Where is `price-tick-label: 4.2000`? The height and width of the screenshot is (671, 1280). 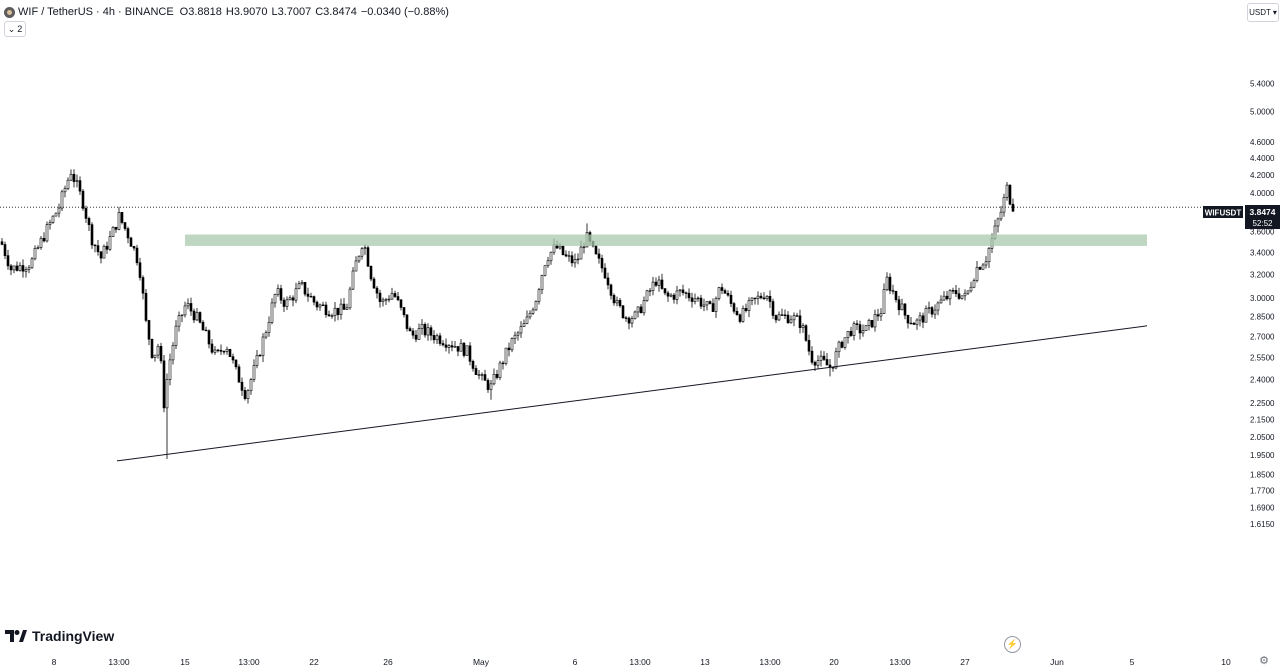
price-tick-label: 4.2000 is located at coordinates (1262, 175).